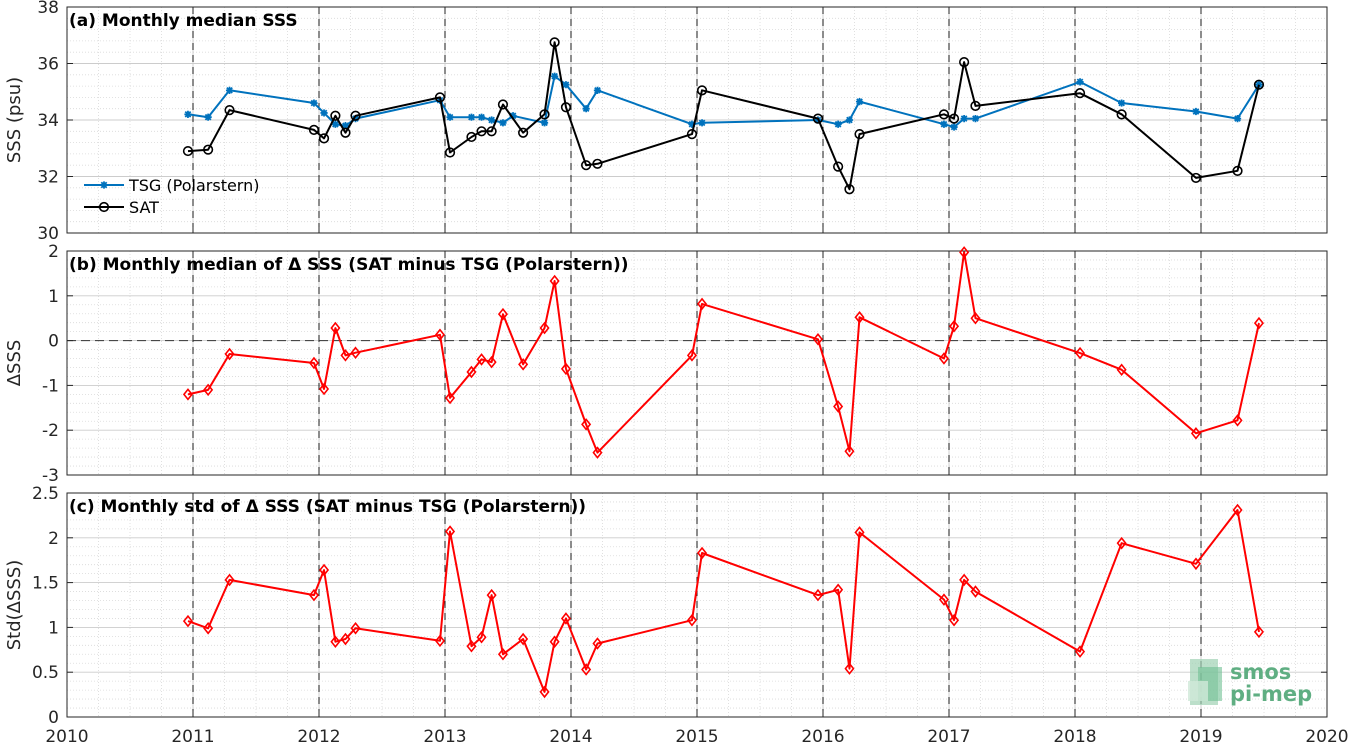 This screenshot has height=745, width=1352. What do you see at coordinates (66, 736) in the screenshot?
I see `x-tick-label: 2010` at bounding box center [66, 736].